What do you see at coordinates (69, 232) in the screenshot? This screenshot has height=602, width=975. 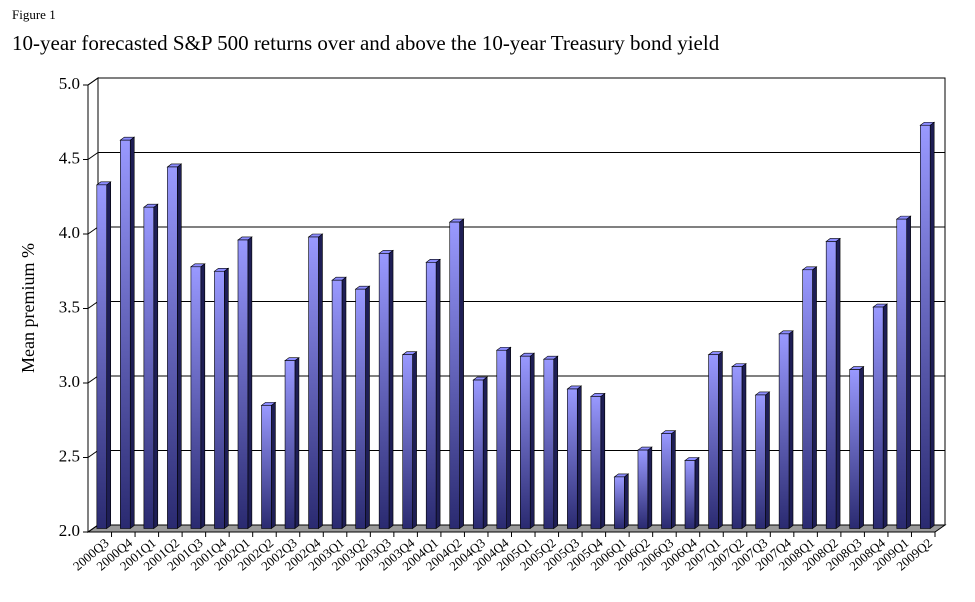 I see `y-tick-label: 4.0` at bounding box center [69, 232].